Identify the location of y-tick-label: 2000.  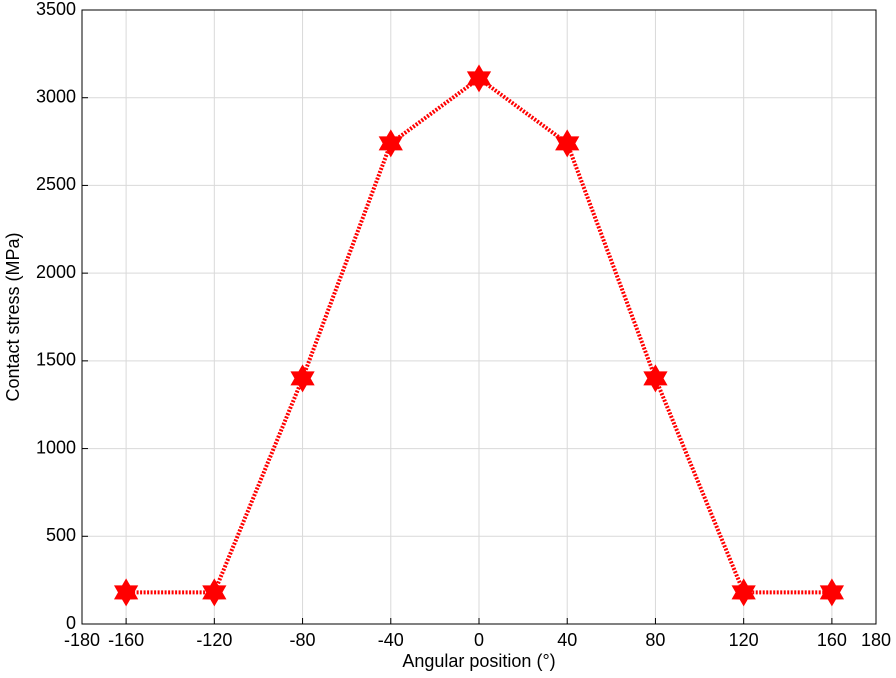
(56, 272).